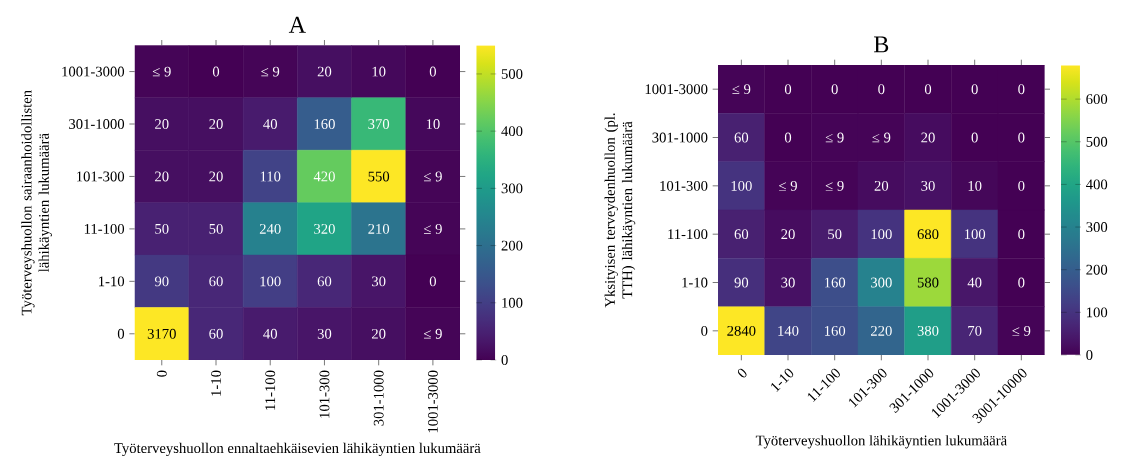 This screenshot has height=471, width=1126. I want to click on y-axis-title: Yksityisen terveydenhuollon (pl. TTH) lähikäyntien lukumäärä, so click(620, 210).